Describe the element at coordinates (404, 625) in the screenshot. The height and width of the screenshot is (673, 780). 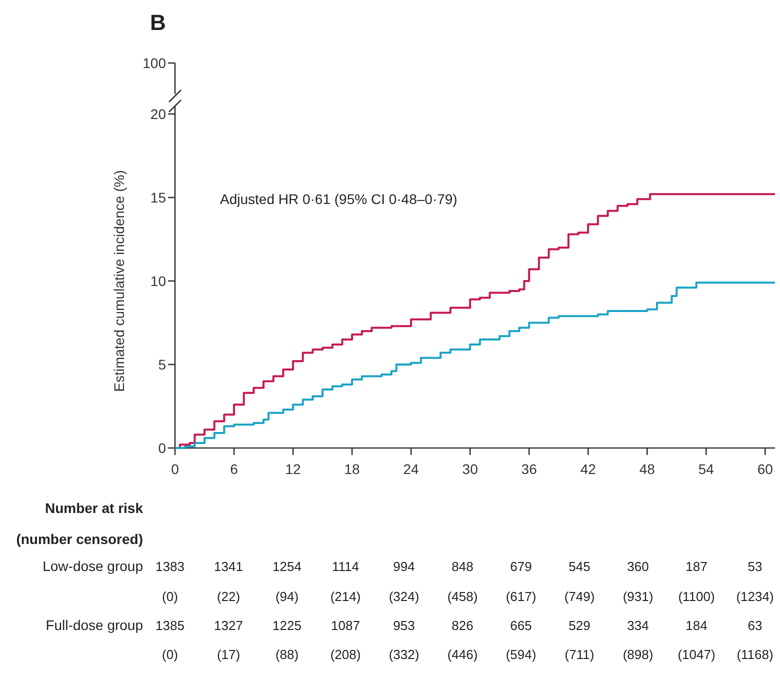
I see `text: 953` at that location.